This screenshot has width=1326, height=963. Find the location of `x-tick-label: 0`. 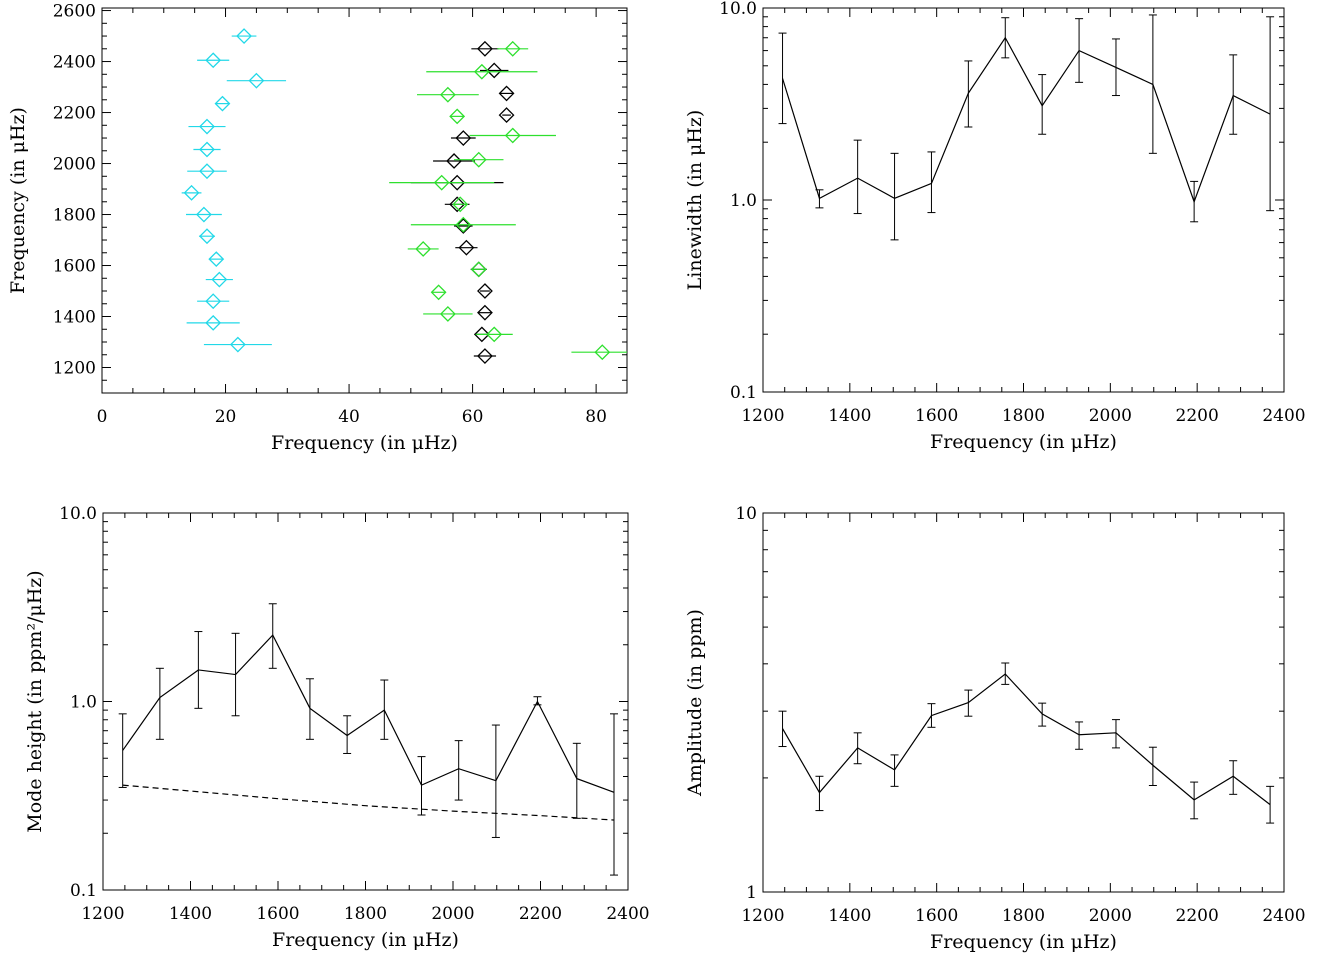

x-tick-label: 0 is located at coordinates (102, 417).